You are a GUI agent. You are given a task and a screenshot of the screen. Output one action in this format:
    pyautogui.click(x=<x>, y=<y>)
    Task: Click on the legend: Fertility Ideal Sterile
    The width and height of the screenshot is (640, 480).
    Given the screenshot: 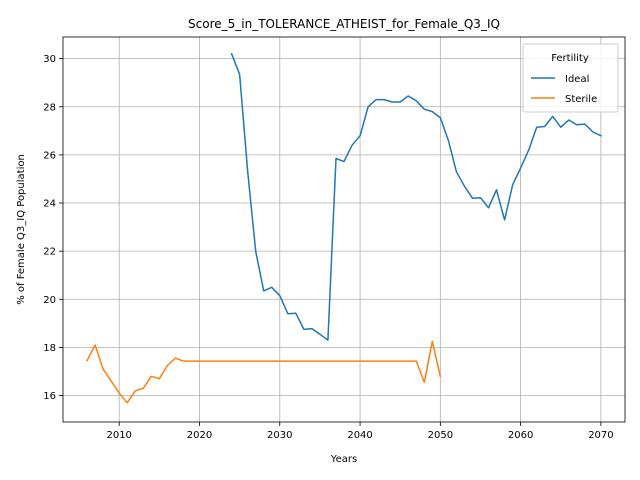 What is the action you would take?
    pyautogui.click(x=570, y=78)
    